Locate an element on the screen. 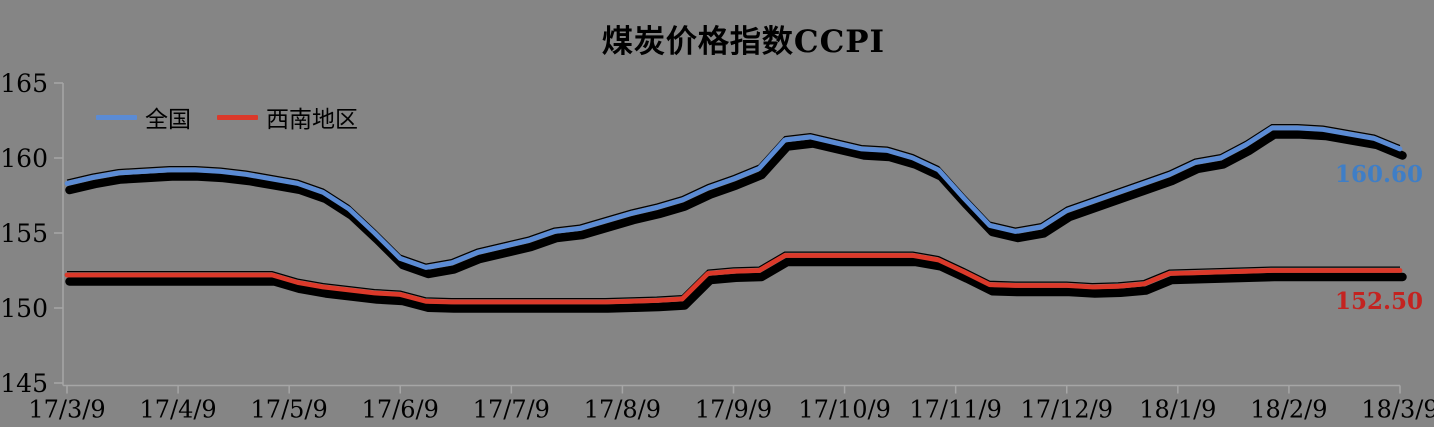 This screenshot has height=427, width=1434. southwest-last-value-label: 152.50 is located at coordinates (1379, 301).